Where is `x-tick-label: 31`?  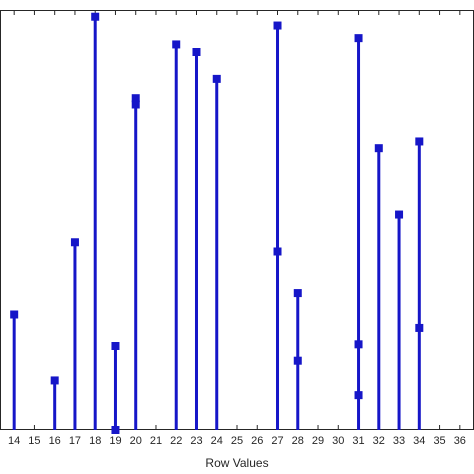 x-tick-label: 31 is located at coordinates (358, 441).